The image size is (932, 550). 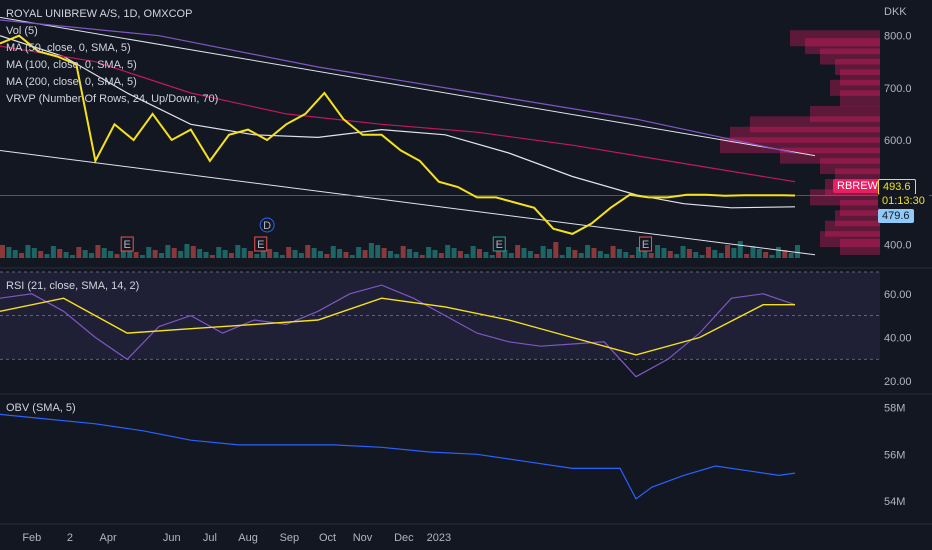 What do you see at coordinates (210, 538) in the screenshot?
I see `x-tick-label: Jul` at bounding box center [210, 538].